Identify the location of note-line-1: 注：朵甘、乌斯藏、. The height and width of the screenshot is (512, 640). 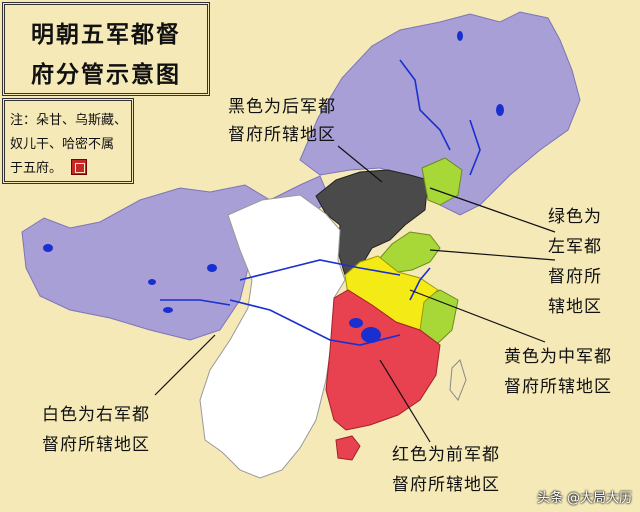
(69, 120).